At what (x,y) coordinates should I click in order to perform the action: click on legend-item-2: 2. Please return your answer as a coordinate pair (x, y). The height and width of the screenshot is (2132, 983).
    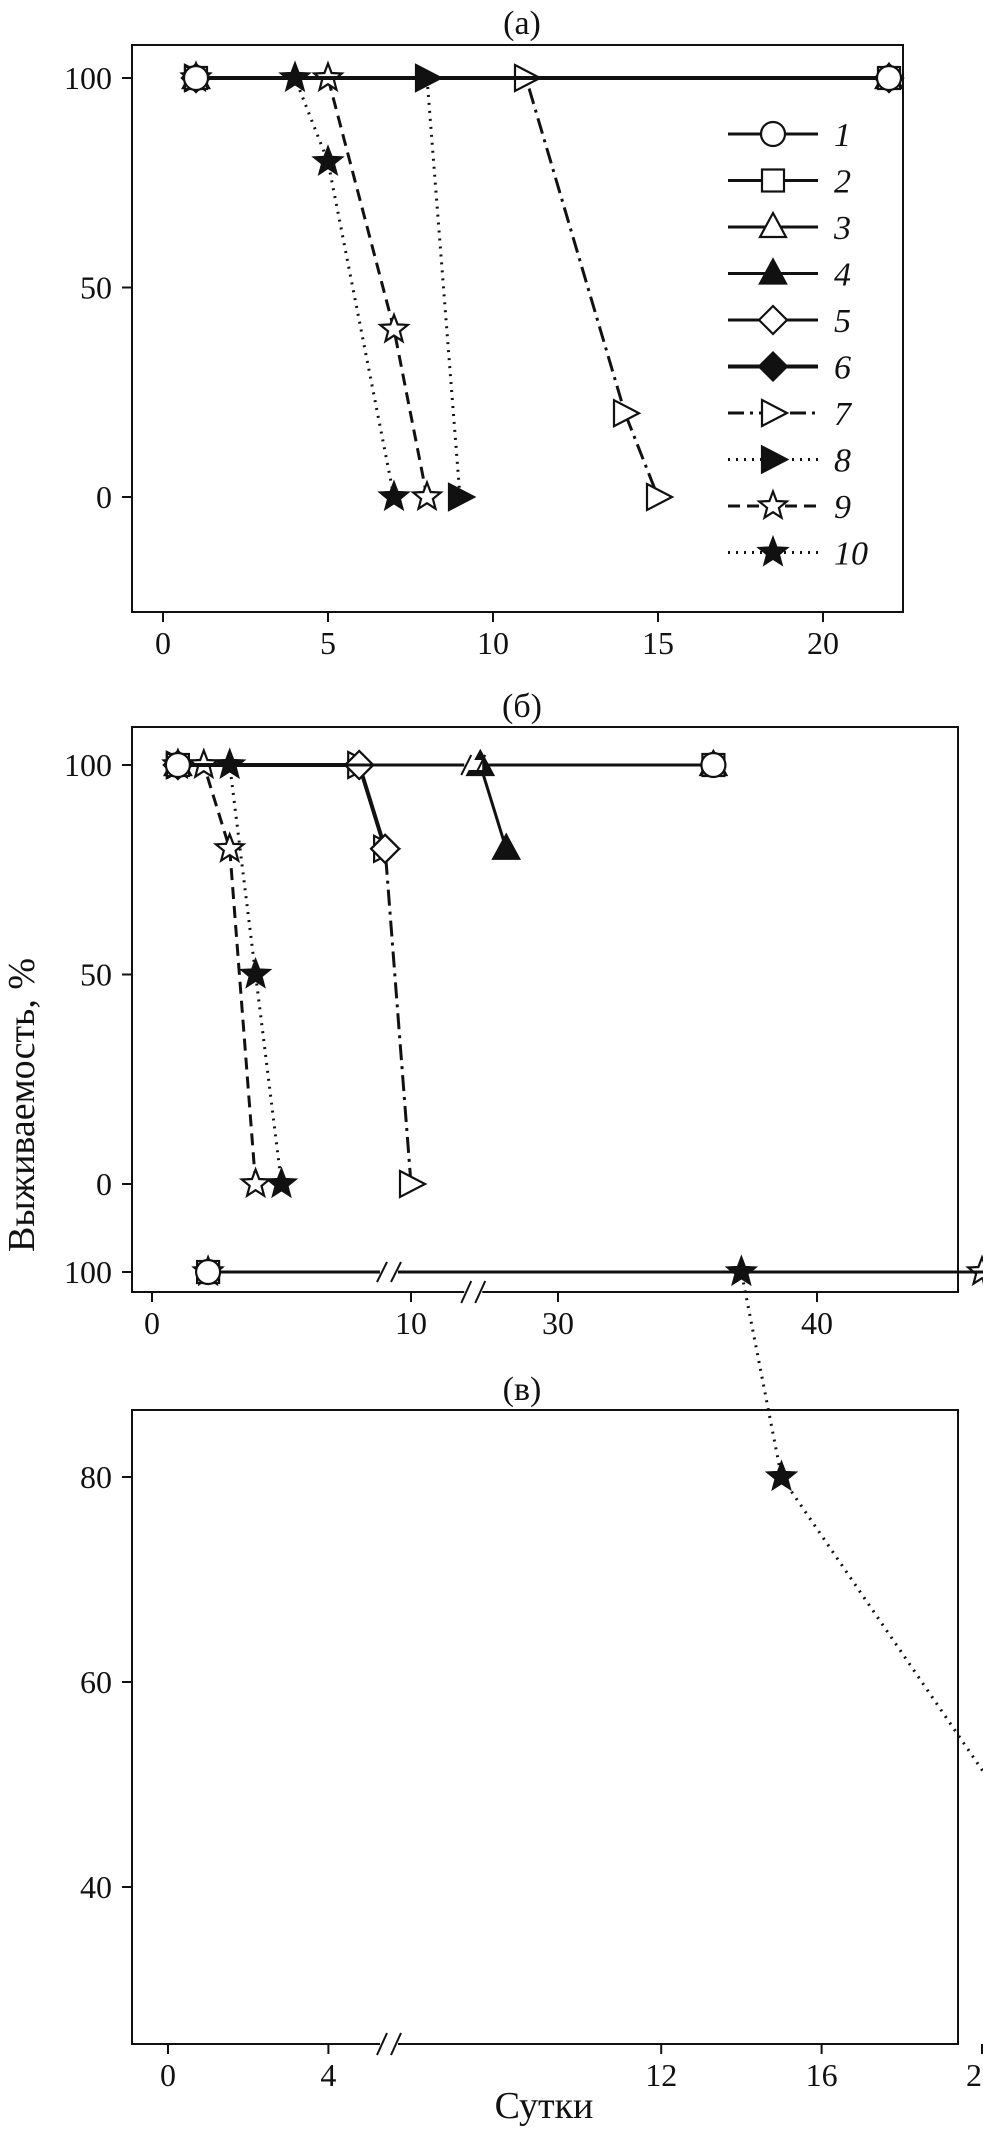
    Looking at the image, I should click on (789, 182).